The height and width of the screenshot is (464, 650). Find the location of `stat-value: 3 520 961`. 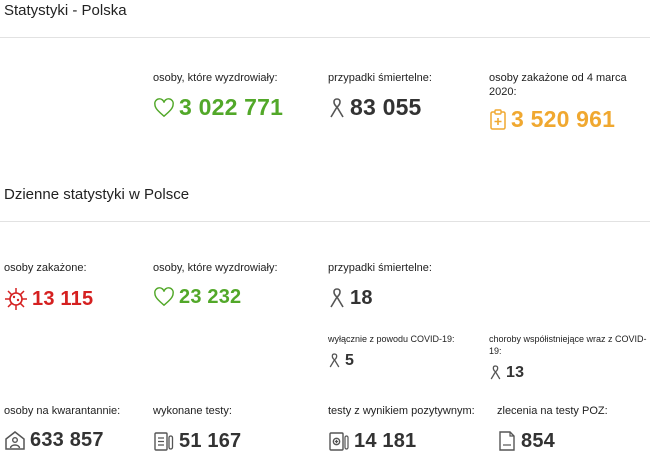

stat-value: 3 520 961 is located at coordinates (563, 119).